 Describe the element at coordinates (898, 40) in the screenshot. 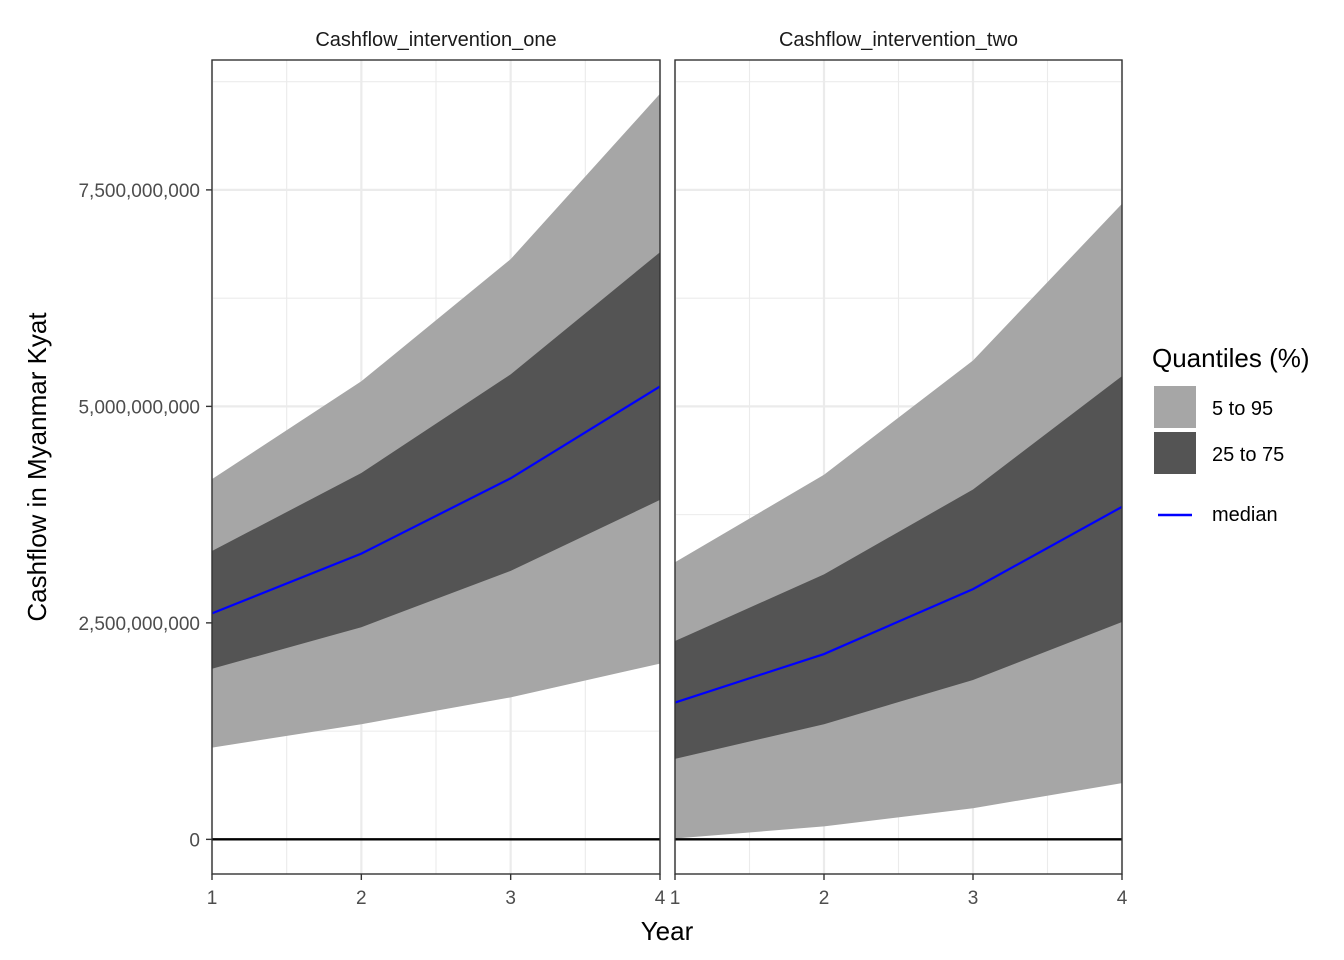

I see `panel-title: Cashflow_intervention_two` at that location.